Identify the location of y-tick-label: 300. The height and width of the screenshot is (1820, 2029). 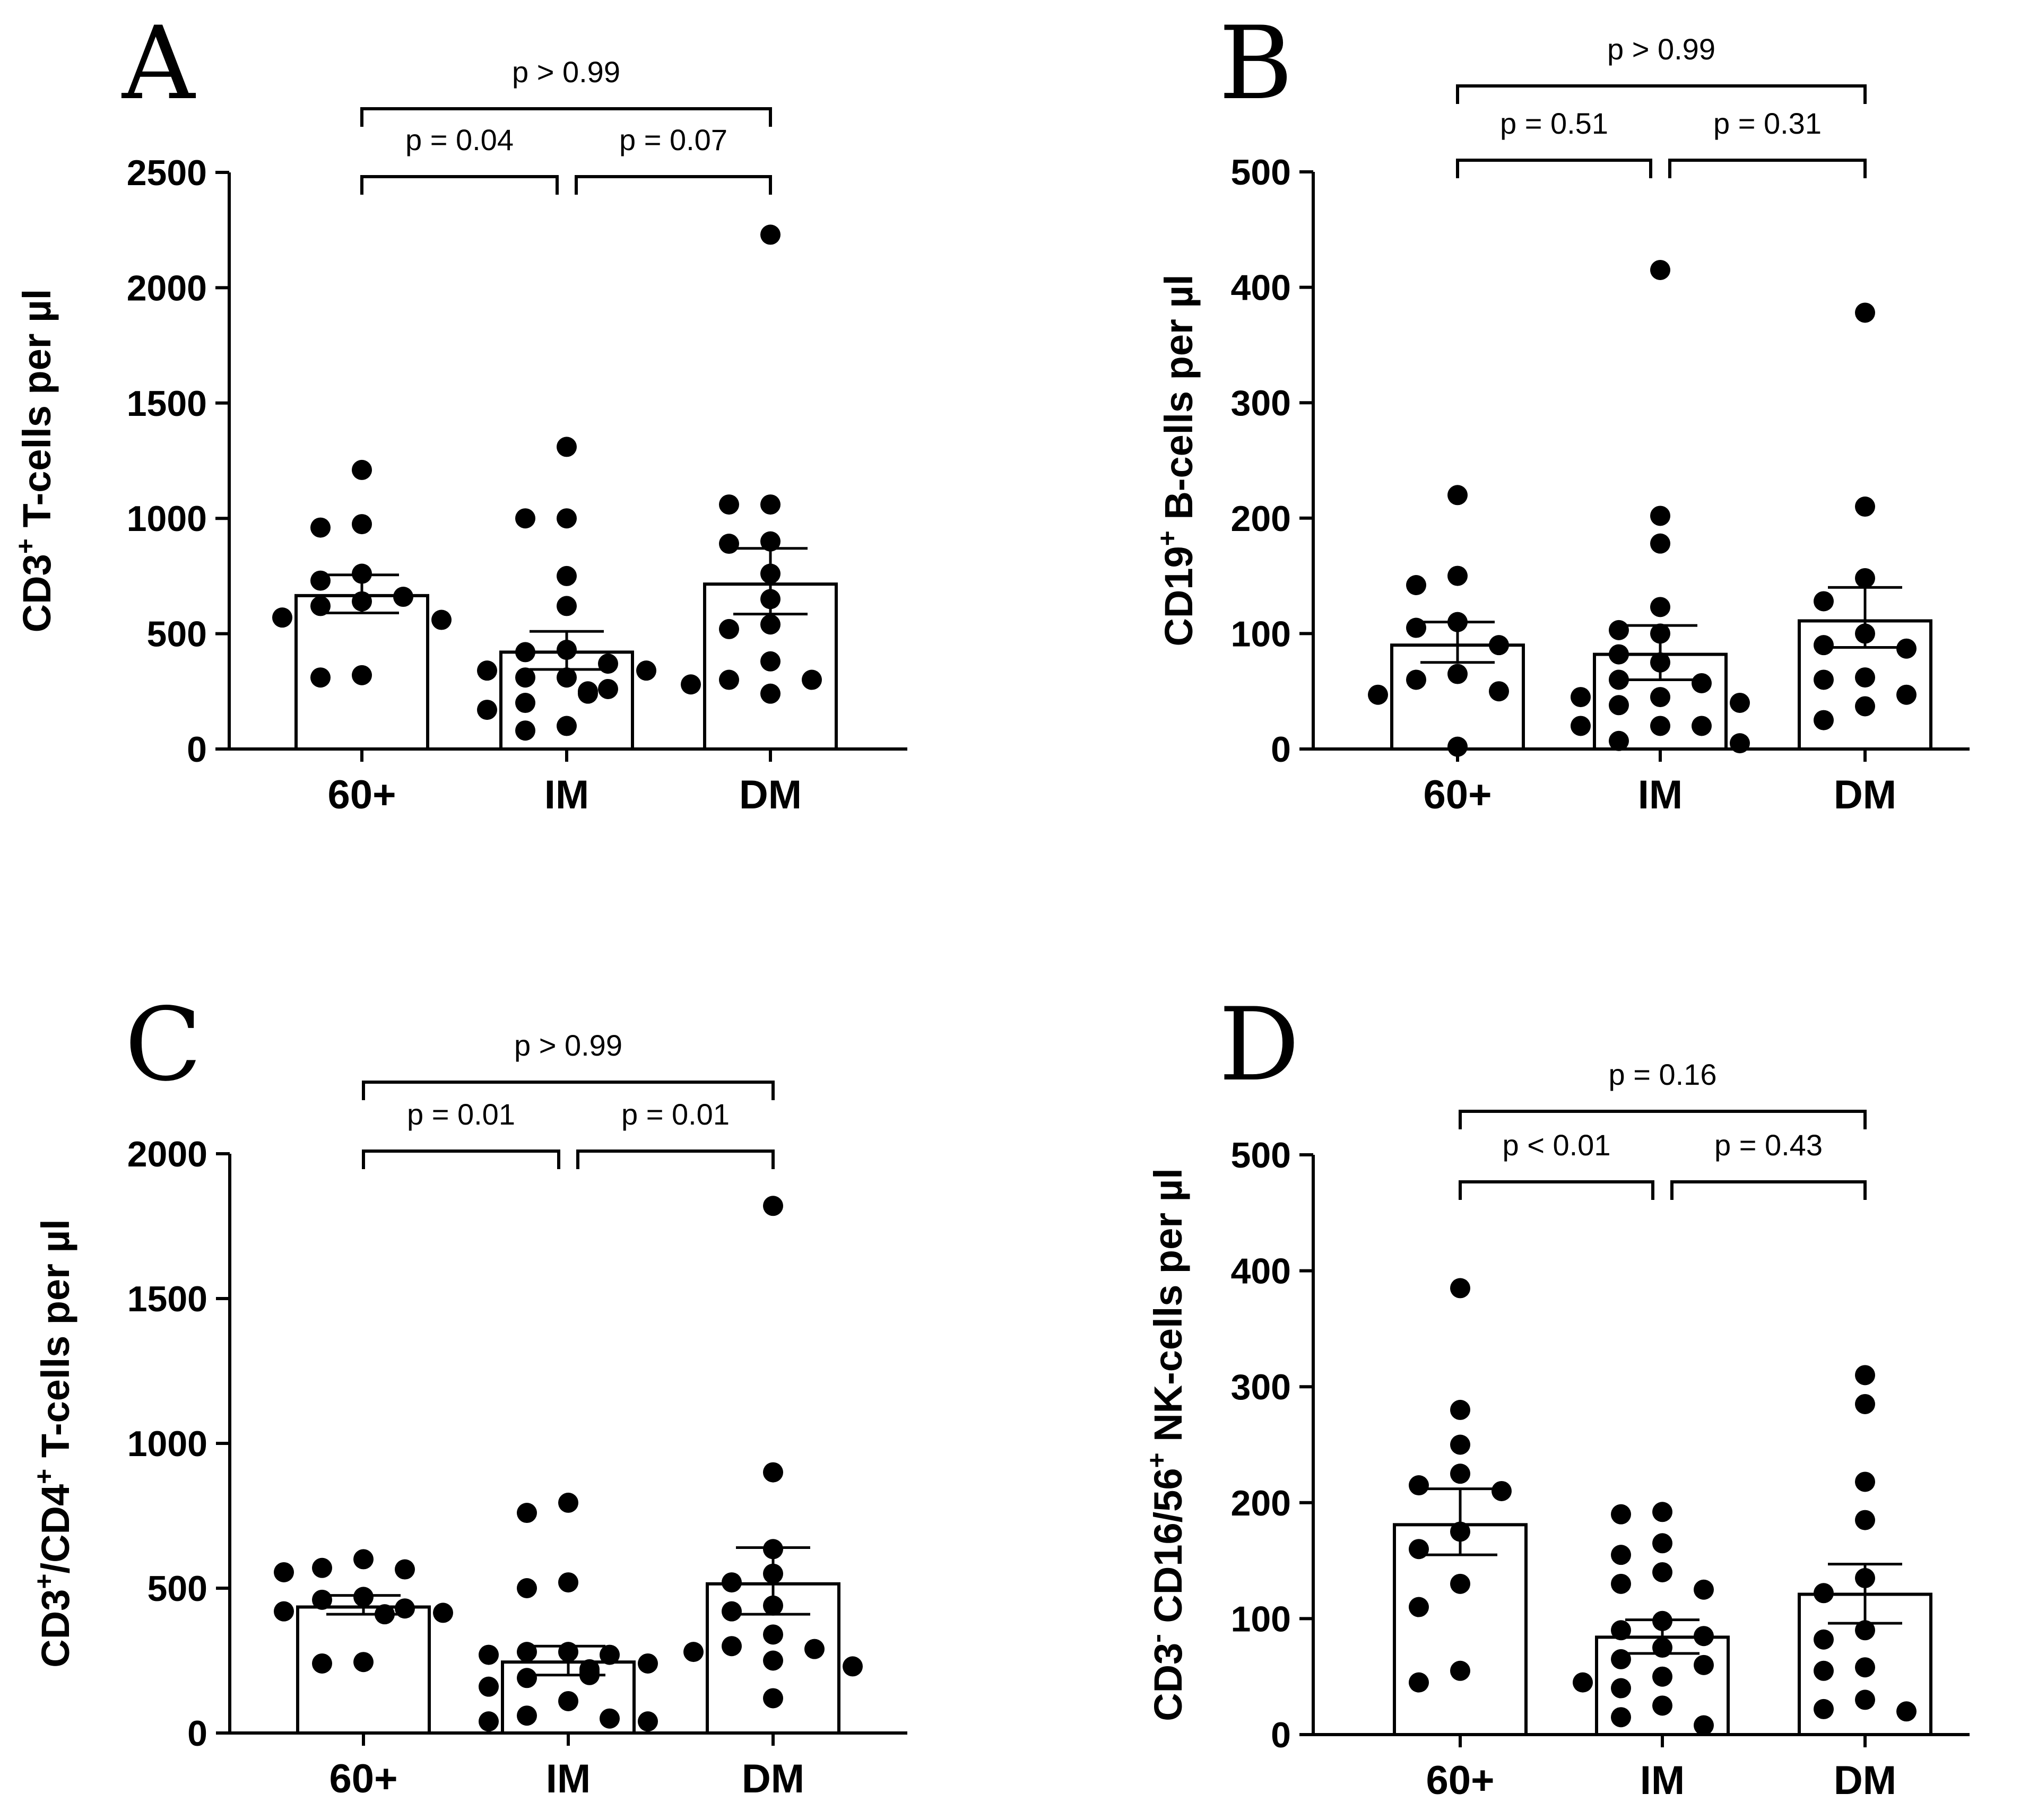
(1261, 403).